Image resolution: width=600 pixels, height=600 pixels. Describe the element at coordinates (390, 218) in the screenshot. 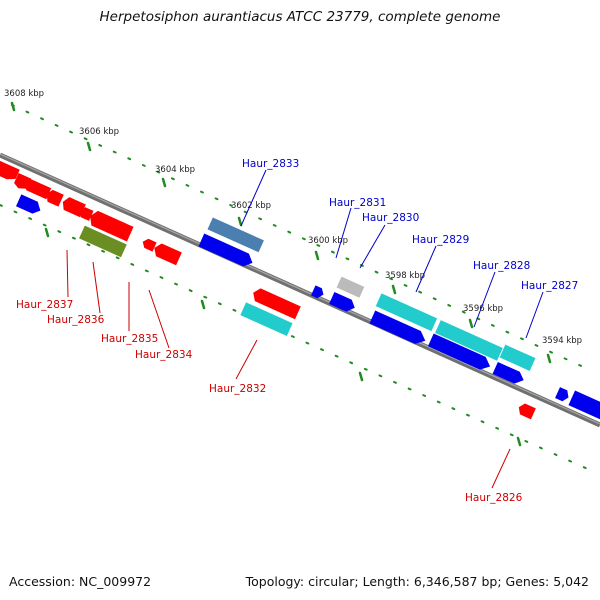

I see `gene-label-haur-2830: Haur_2830` at that location.